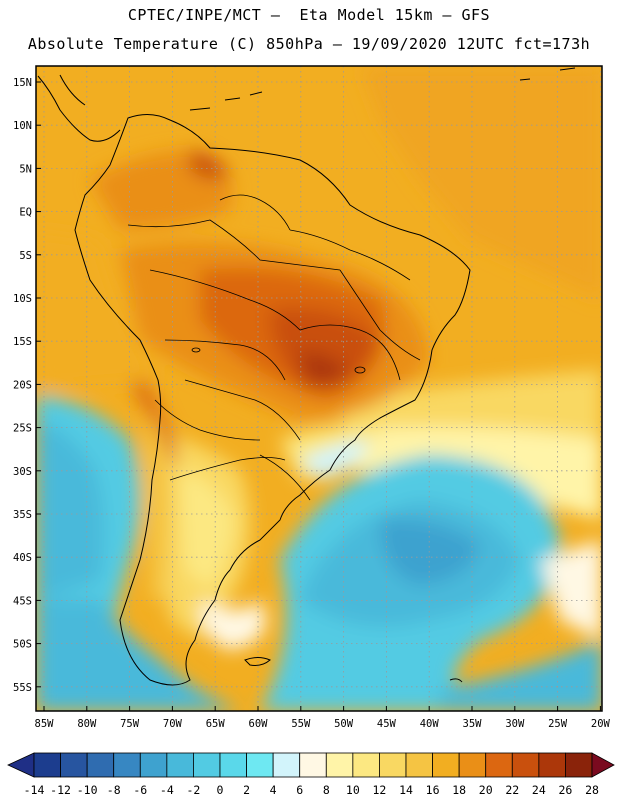  I want to click on longitude-label: 20W, so click(601, 724).